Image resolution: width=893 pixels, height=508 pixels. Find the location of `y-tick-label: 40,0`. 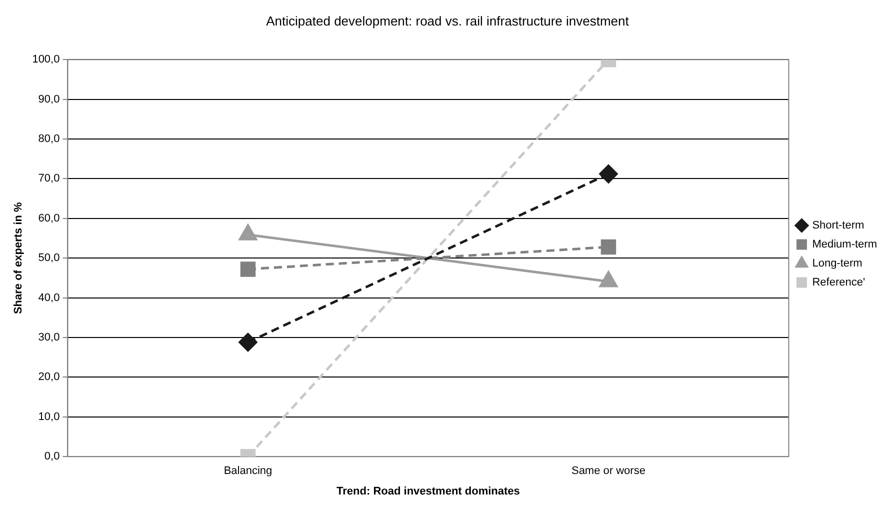

y-tick-label: 40,0 is located at coordinates (49, 298).